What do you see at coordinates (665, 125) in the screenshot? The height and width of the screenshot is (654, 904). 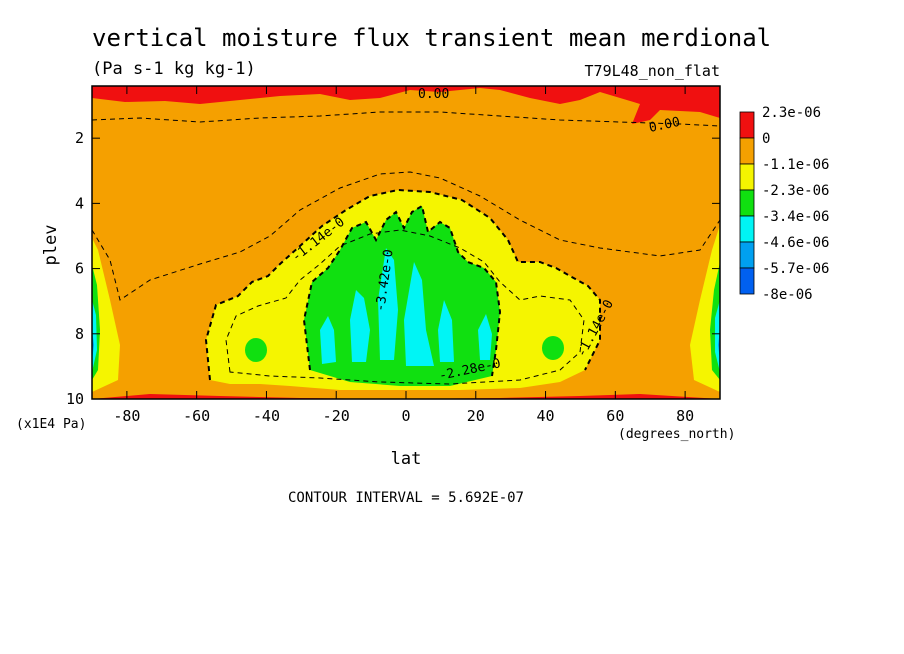 I see `contour-label-2: 0.00` at bounding box center [665, 125].